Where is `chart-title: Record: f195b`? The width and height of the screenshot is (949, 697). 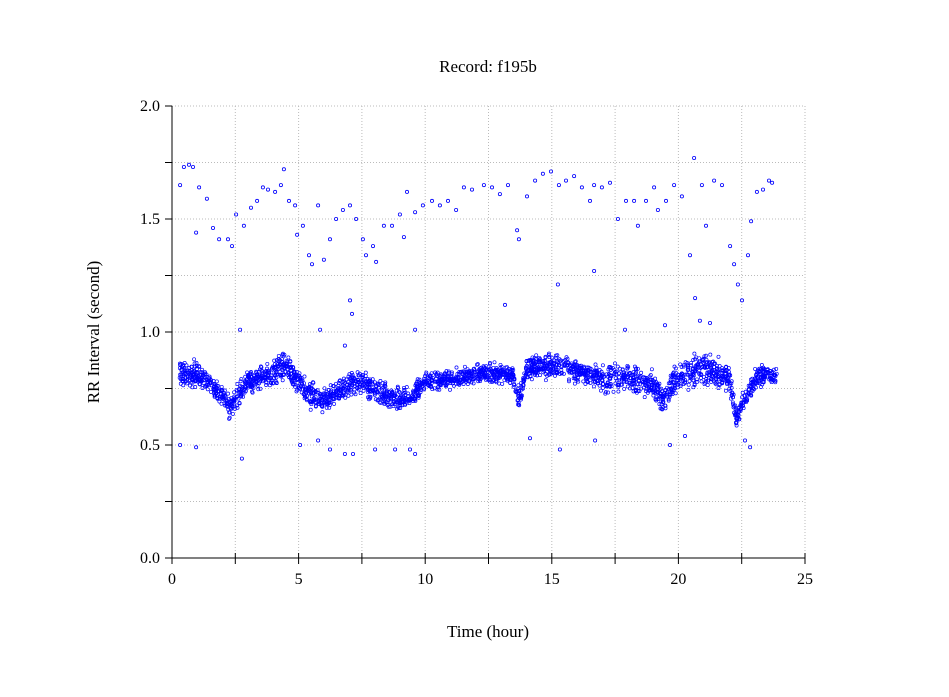
chart-title: Record: f195b is located at coordinates (488, 66).